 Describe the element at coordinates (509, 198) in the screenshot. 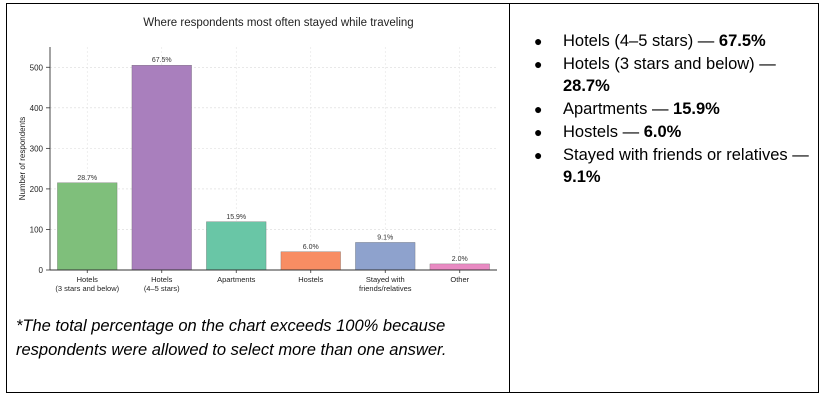

I see `column-divider` at that location.